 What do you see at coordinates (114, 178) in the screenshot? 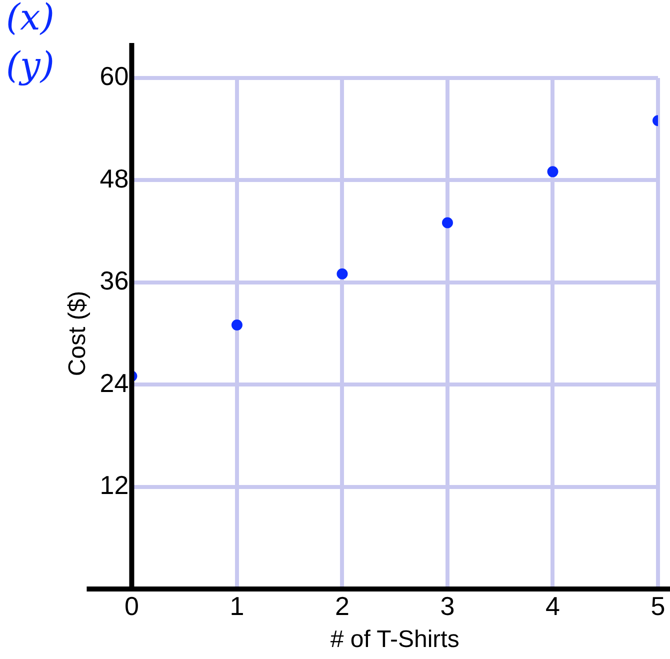
I see `y-tick-label: 48` at bounding box center [114, 178].